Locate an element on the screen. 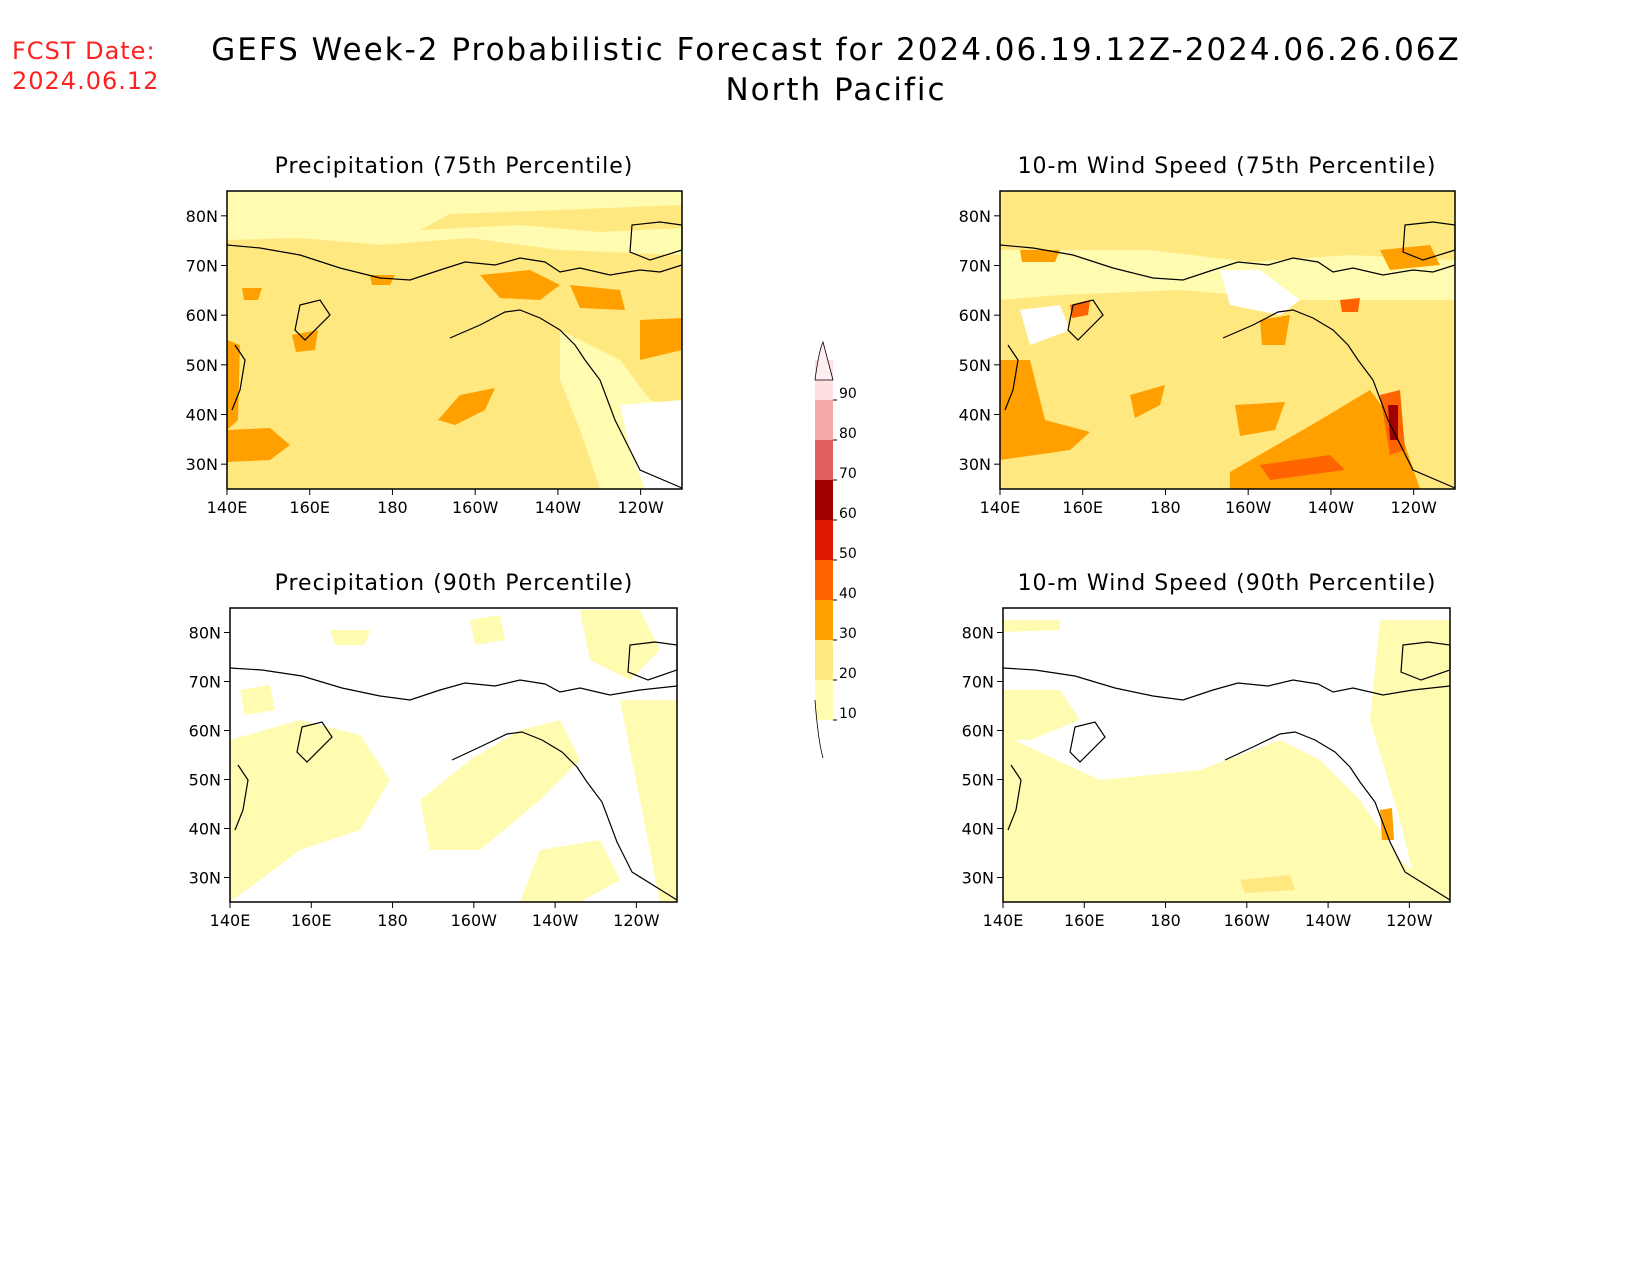 The height and width of the screenshot is (1275, 1650). lat-label-wind-90: 40N is located at coordinates (978, 829).